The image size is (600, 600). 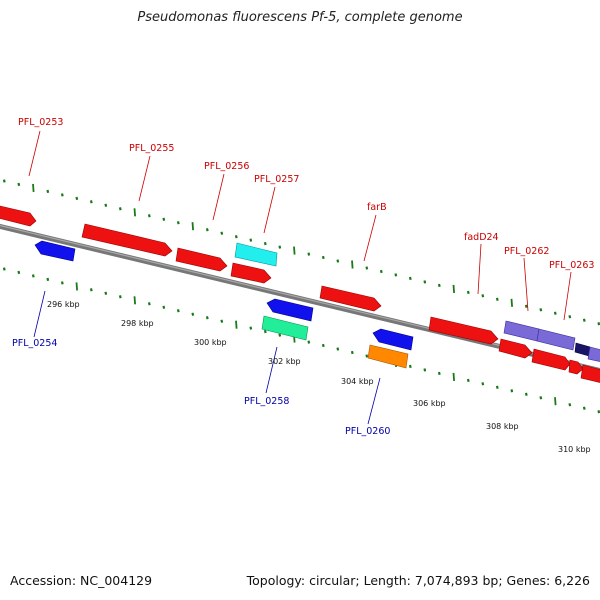 What do you see at coordinates (582, 349) in the screenshot?
I see `gene-feature-dark-small` at bounding box center [582, 349].